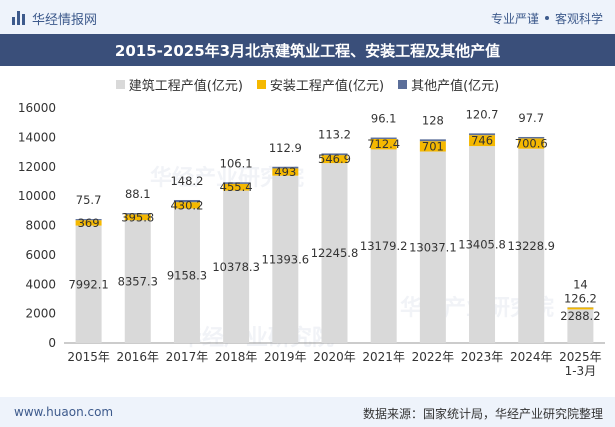 The height and width of the screenshot is (427, 615). I want to click on data-label-construction: 13405.8, so click(482, 245).